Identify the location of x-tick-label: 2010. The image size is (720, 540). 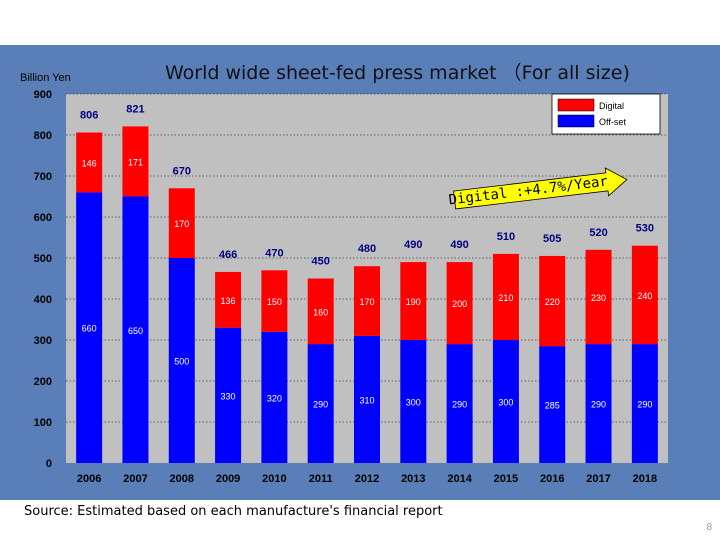
(274, 479).